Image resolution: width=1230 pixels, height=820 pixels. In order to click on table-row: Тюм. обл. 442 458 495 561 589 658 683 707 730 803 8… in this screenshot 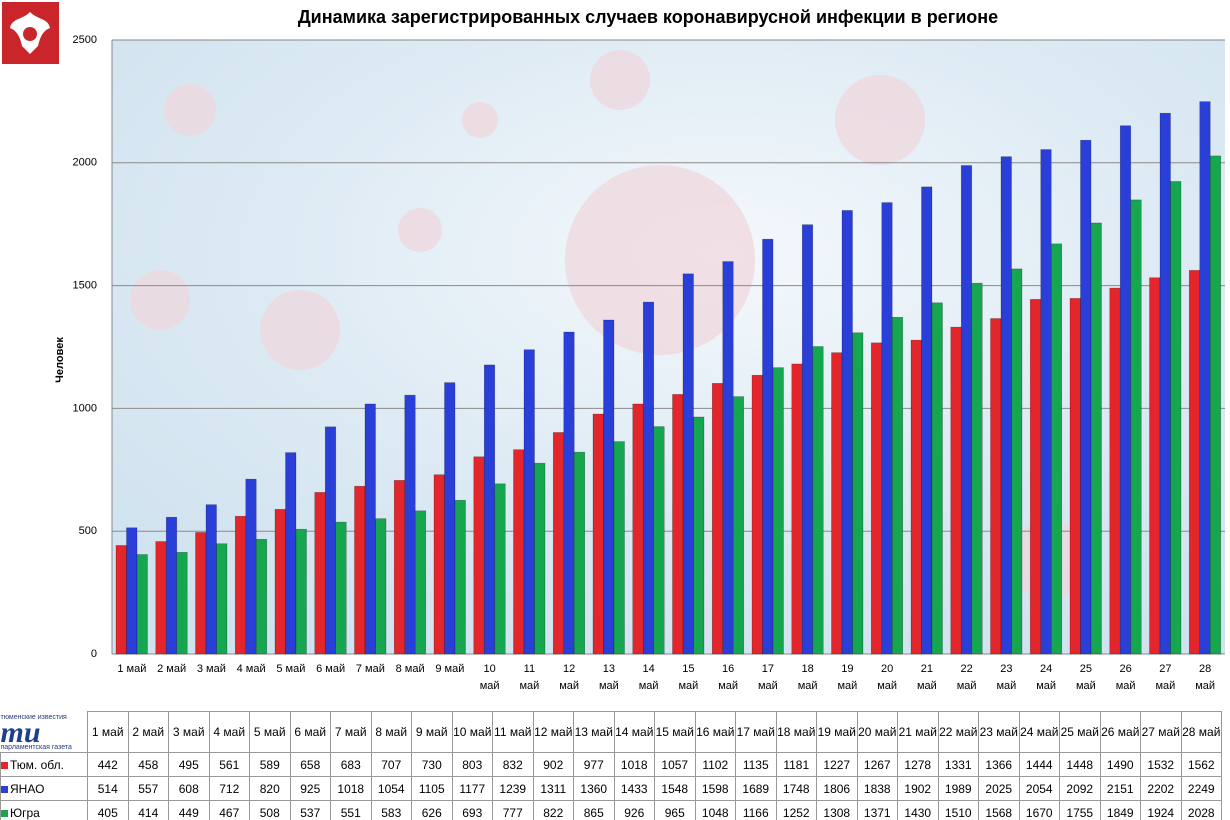, I will do `click(611, 764)`.